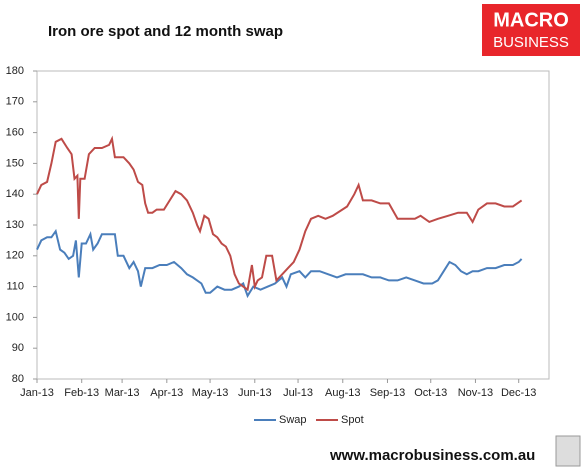 This screenshot has height=470, width=584. Describe the element at coordinates (298, 393) in the screenshot. I see `x-tick-label: Jul-13` at that location.